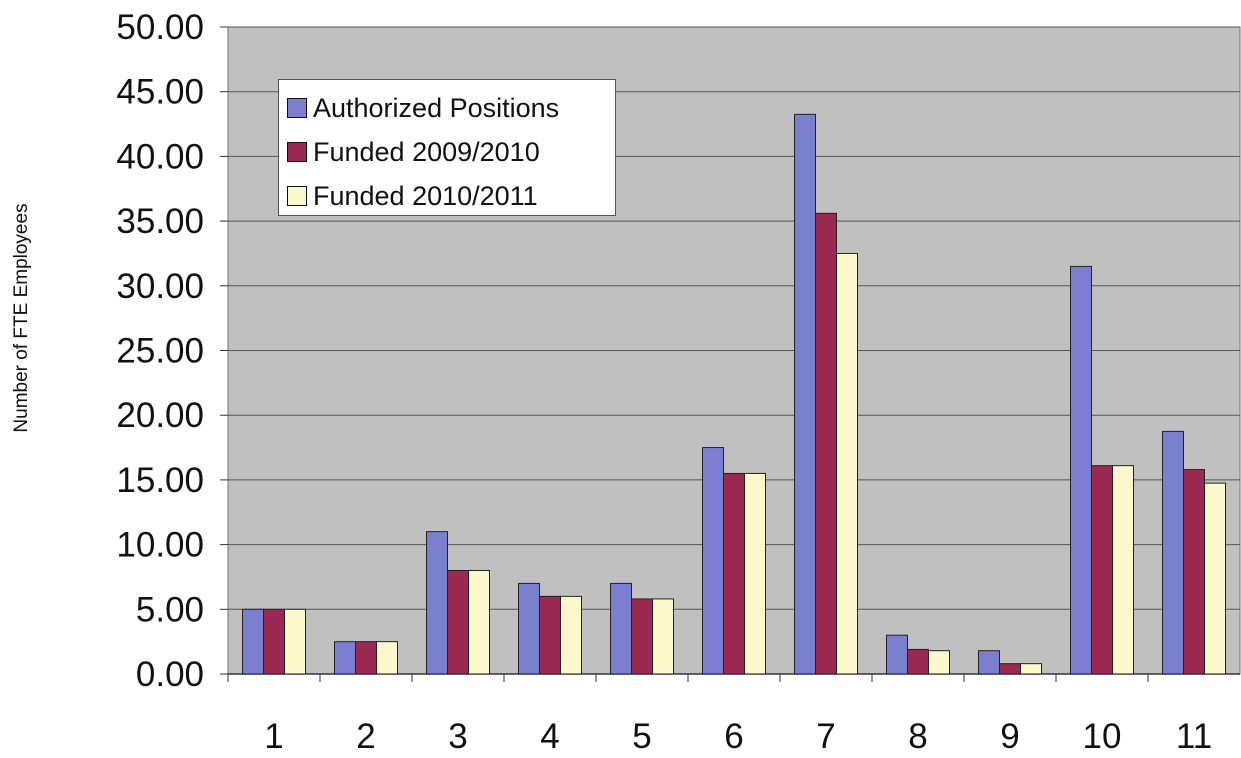 The height and width of the screenshot is (758, 1241). What do you see at coordinates (297, 152) in the screenshot?
I see `legend-swatch-funded-2009` at bounding box center [297, 152].